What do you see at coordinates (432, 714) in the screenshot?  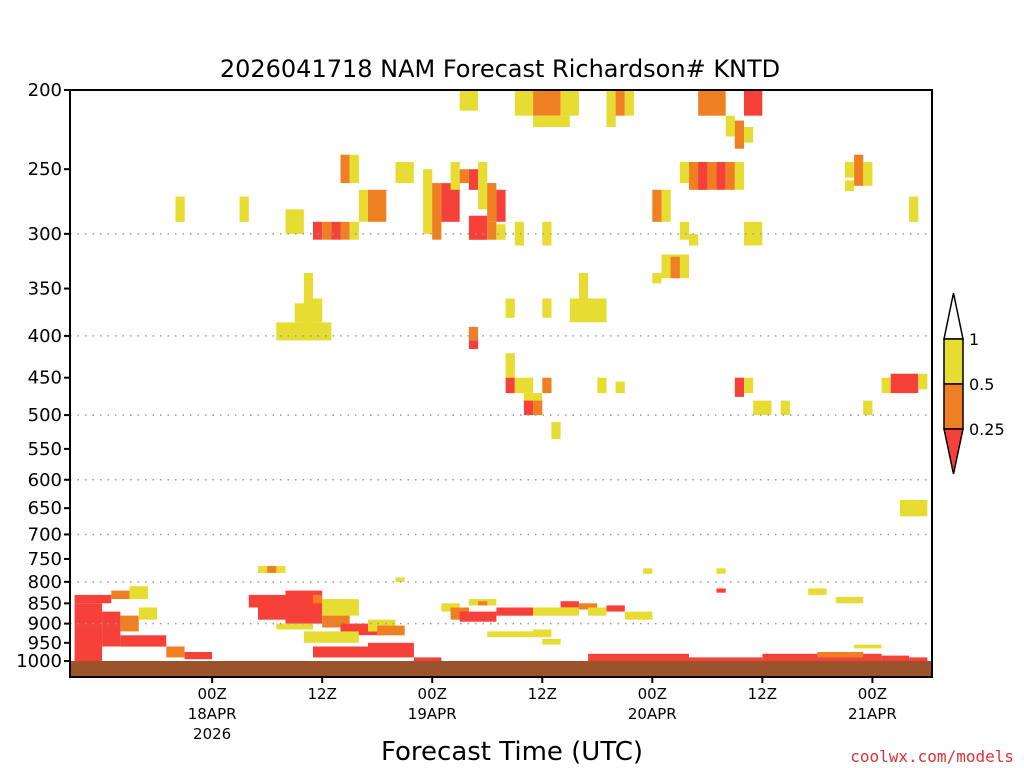 I see `x-tick-date: 19APR` at bounding box center [432, 714].